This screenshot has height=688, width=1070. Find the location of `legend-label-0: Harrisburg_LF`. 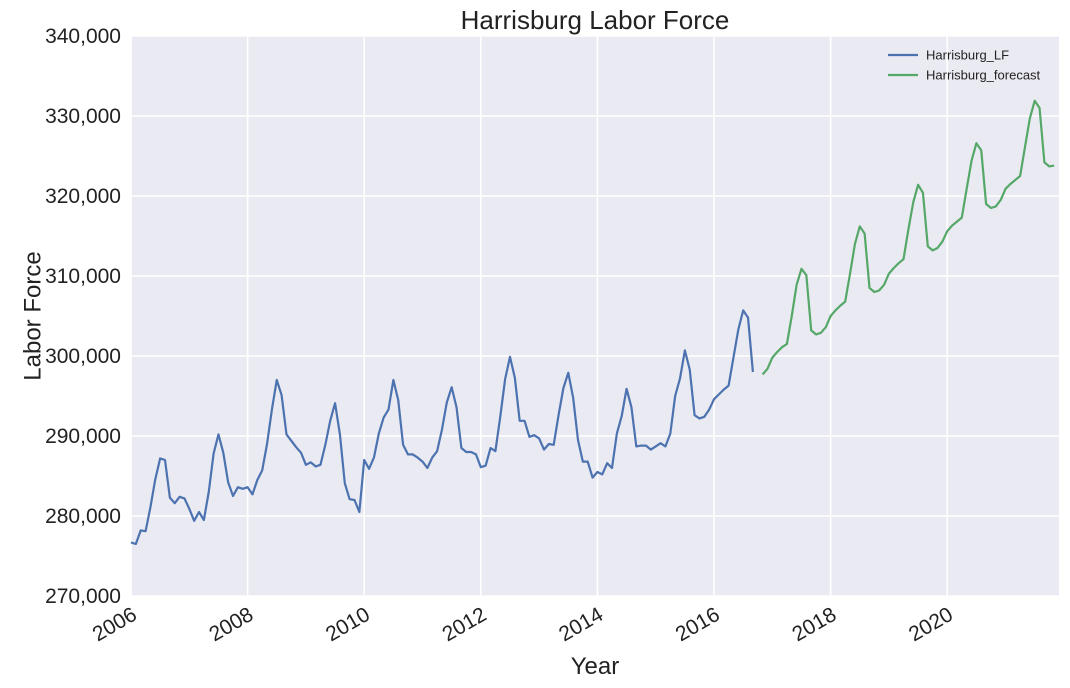

legend-label-0: Harrisburg_LF is located at coordinates (967, 55).